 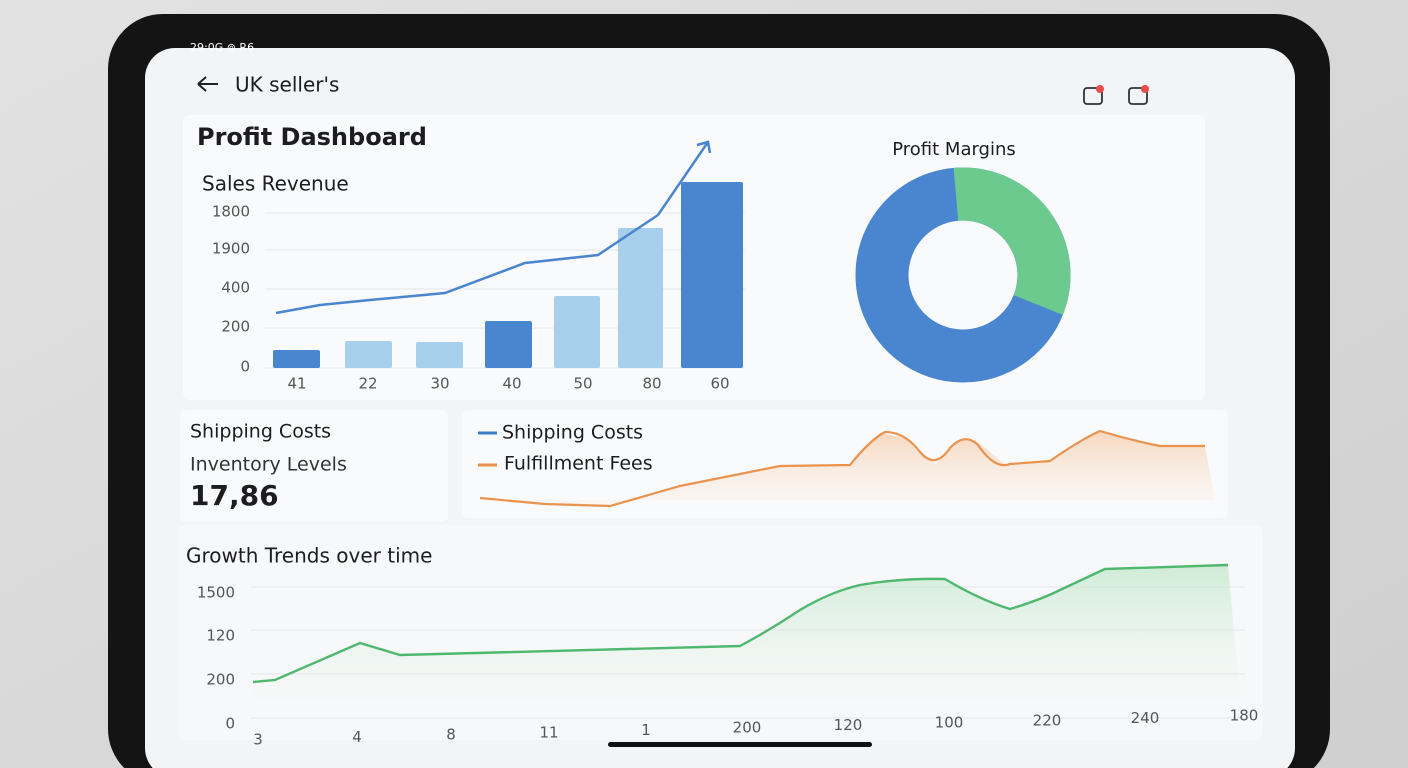 I want to click on legend-label: Fulfillment Fees, so click(x=578, y=464).